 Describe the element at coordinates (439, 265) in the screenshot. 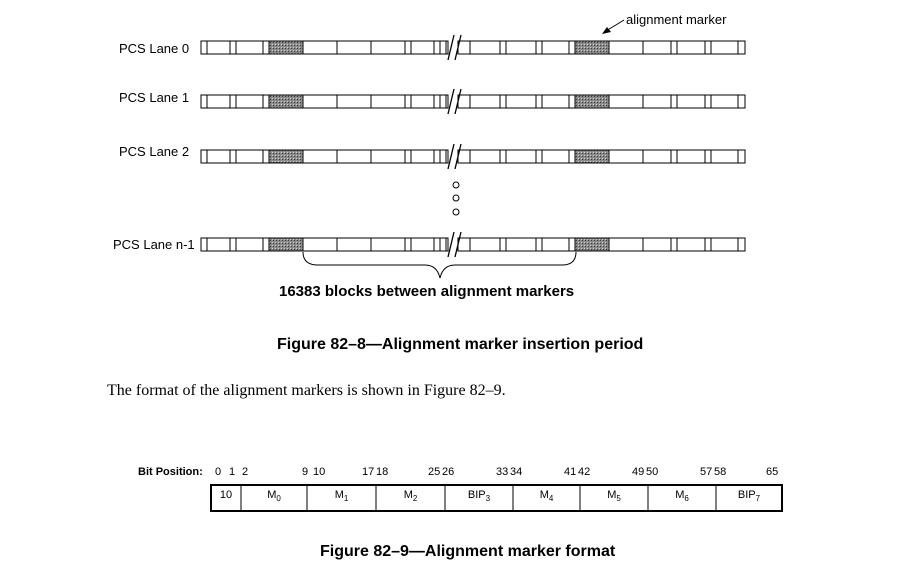

I see `period-brace` at that location.